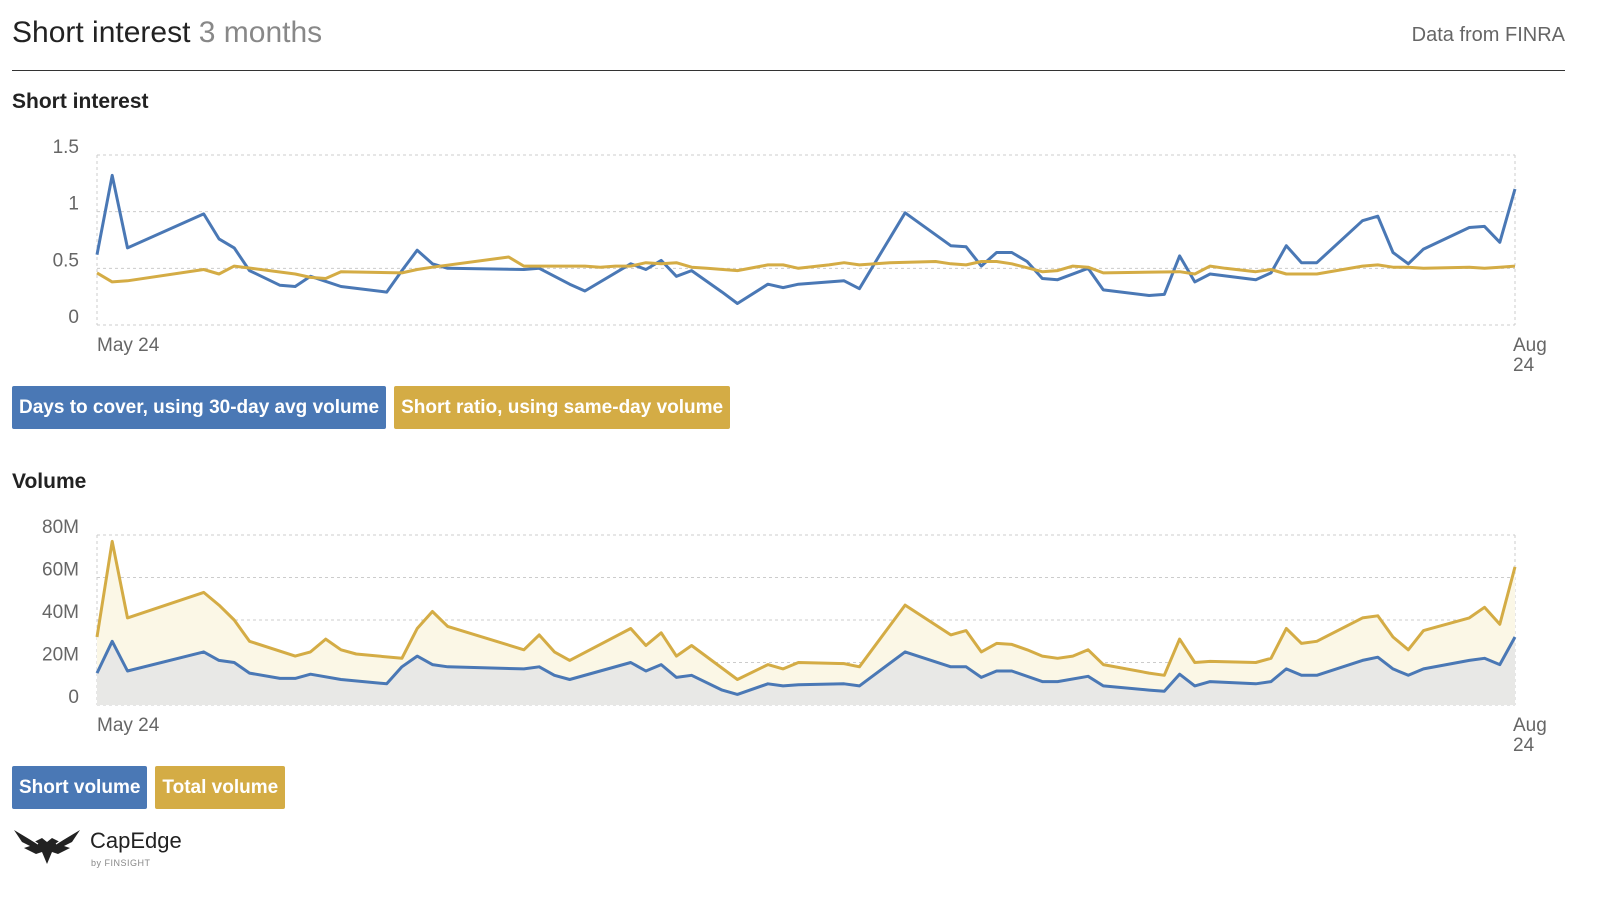 This screenshot has height=905, width=1611. What do you see at coordinates (788, 42) in the screenshot?
I see `header: Short interest 3 months Data from FINRA` at bounding box center [788, 42].